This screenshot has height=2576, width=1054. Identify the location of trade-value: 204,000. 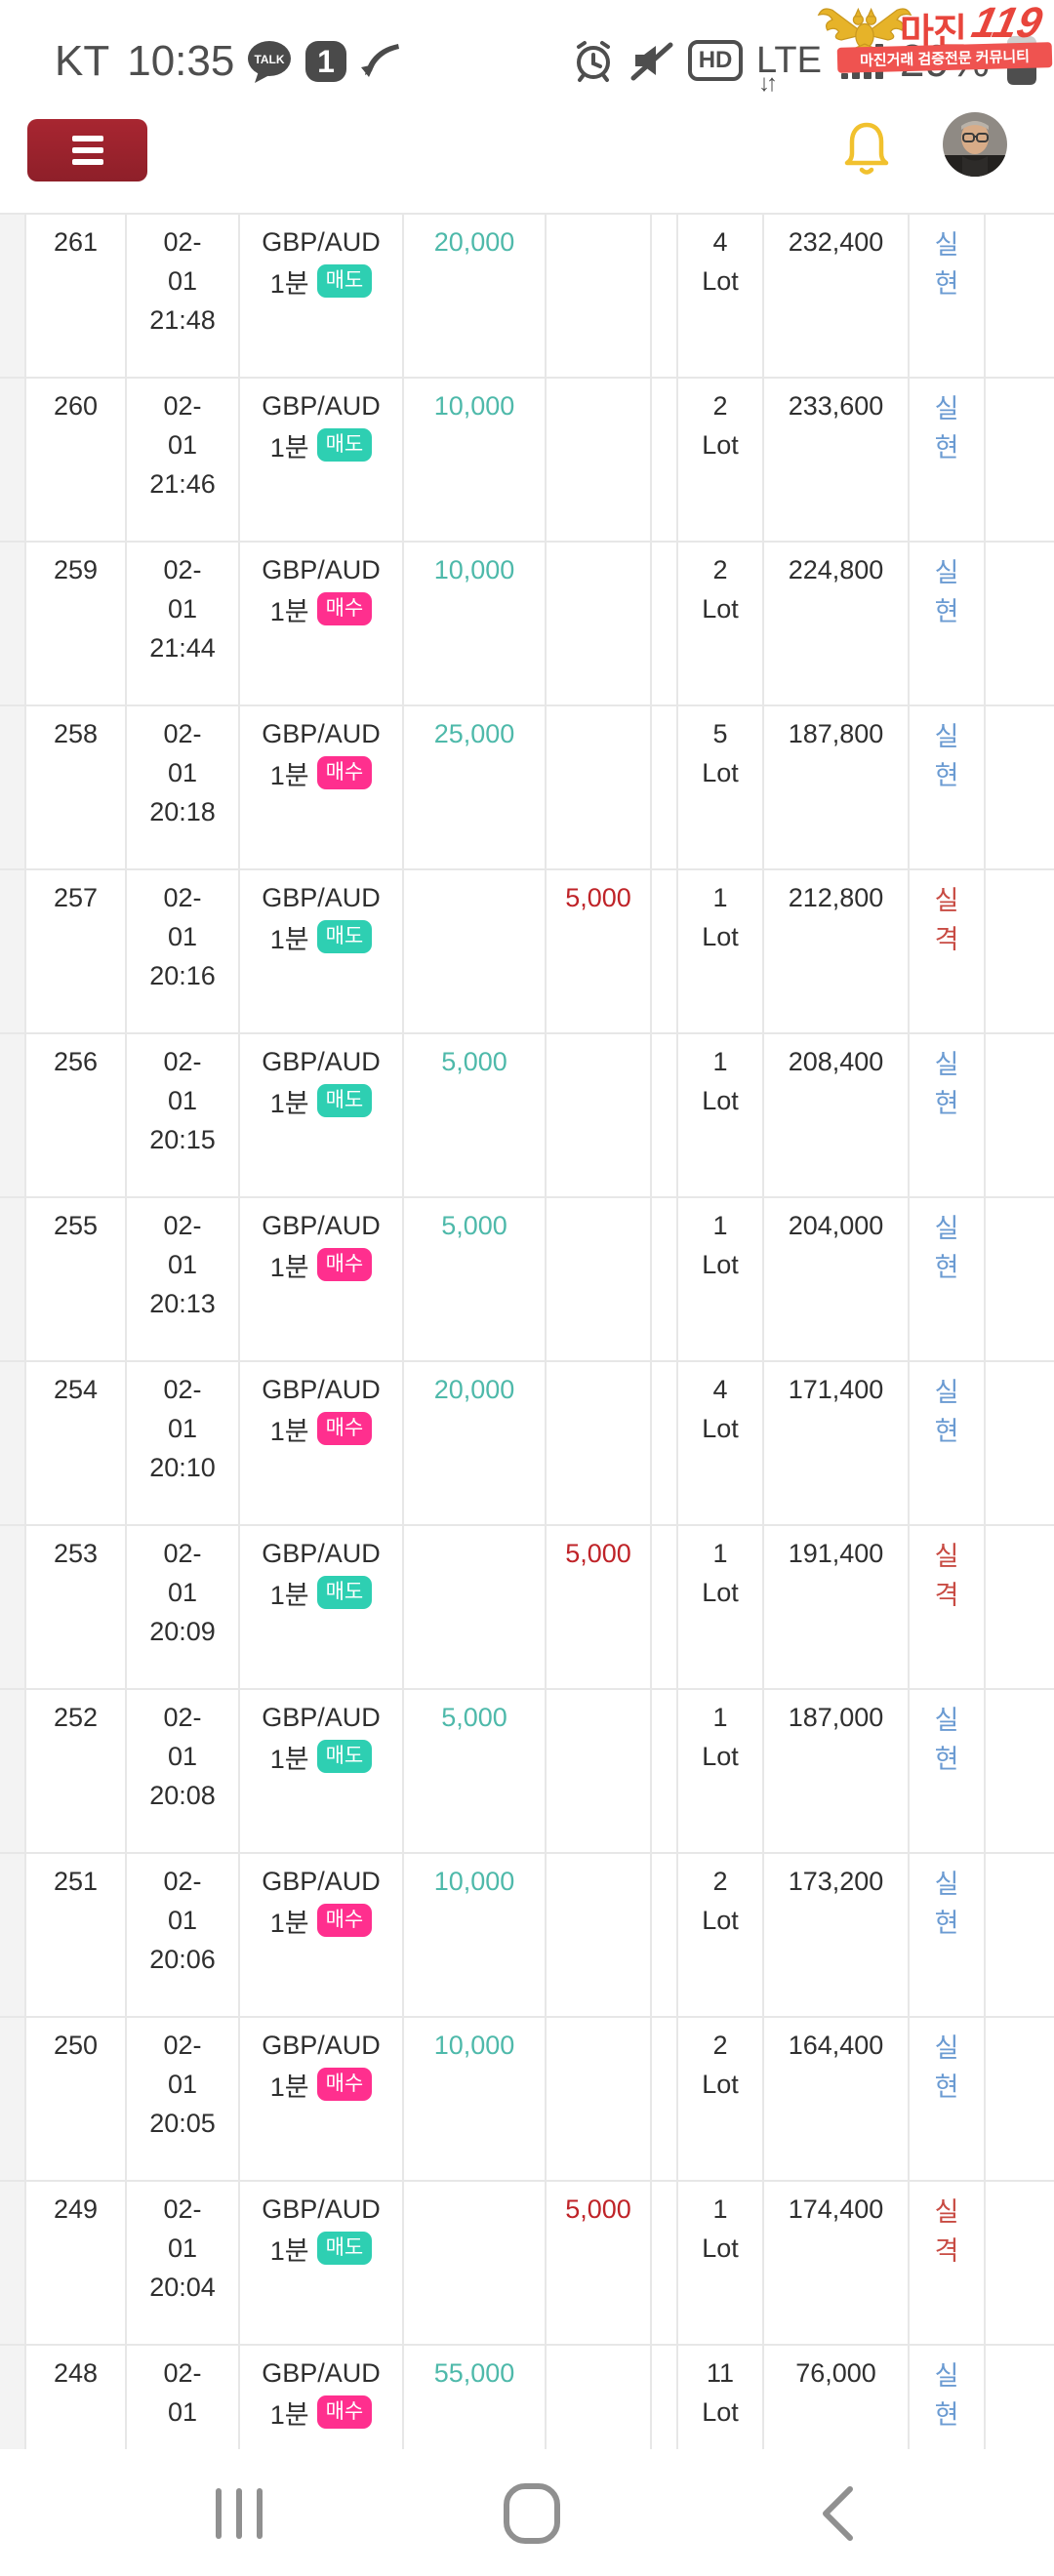
(836, 1225).